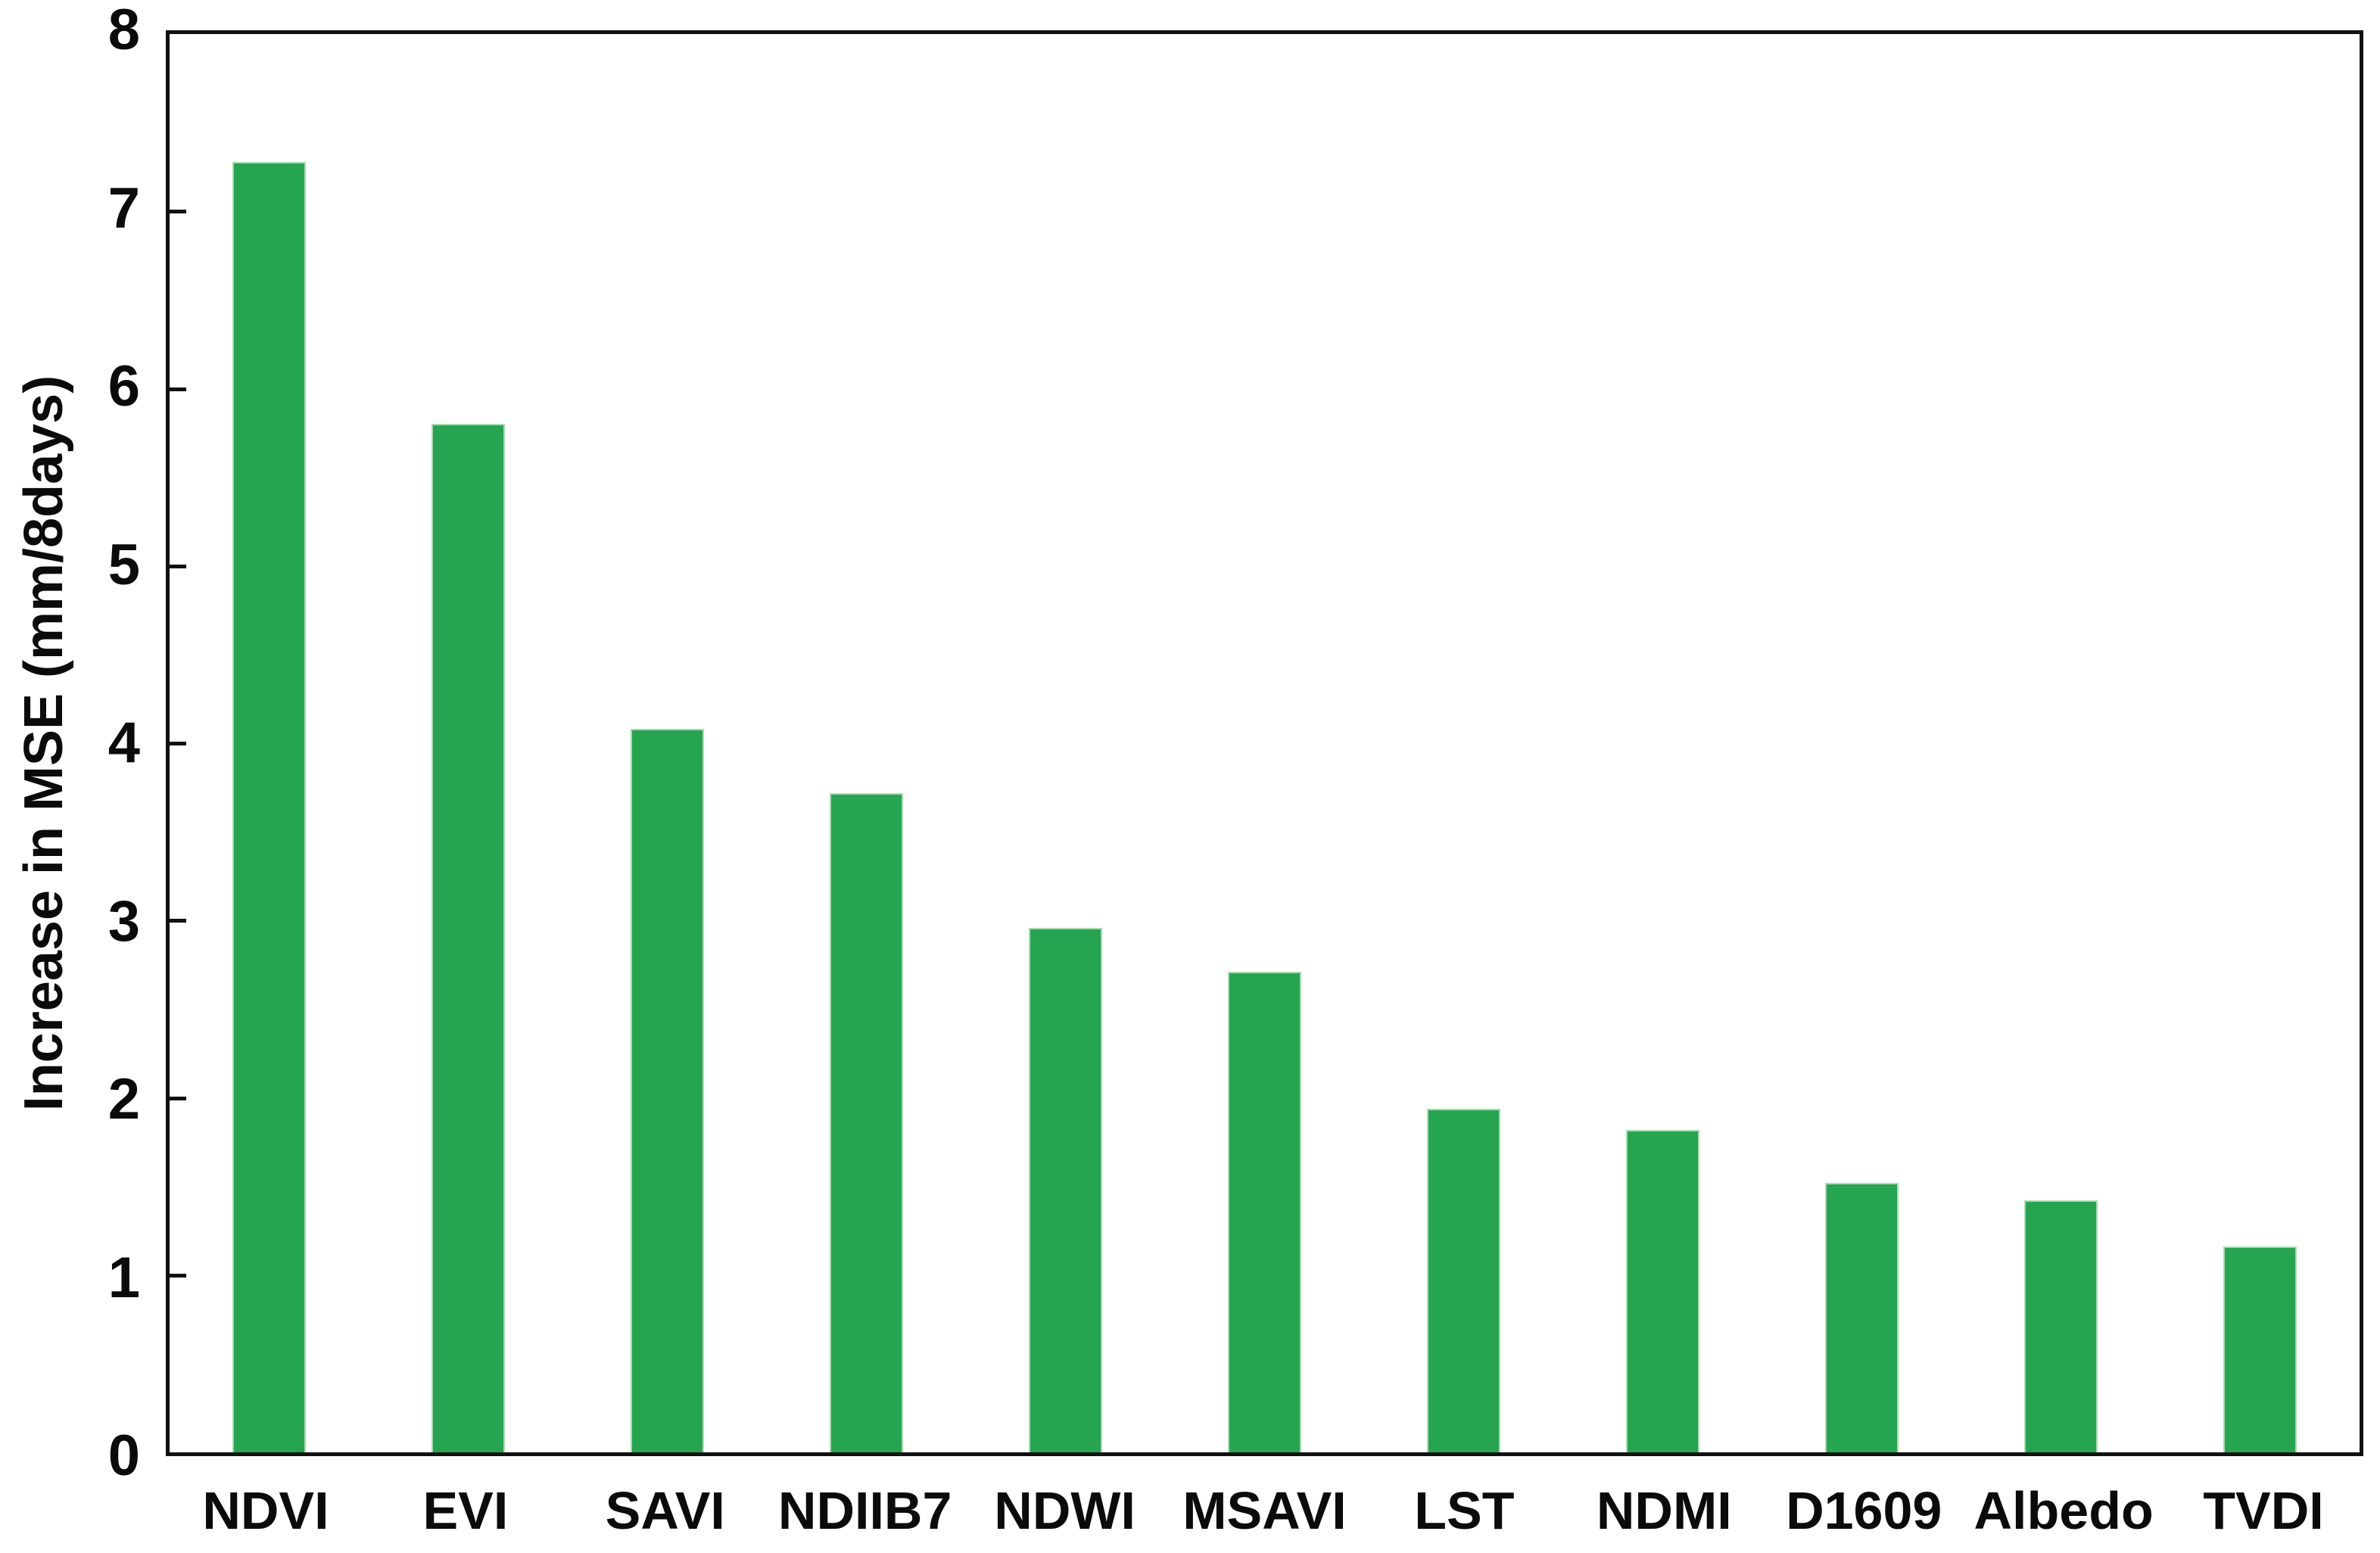 The width and height of the screenshot is (2380, 1553). What do you see at coordinates (1463, 1280) in the screenshot?
I see `bar-lst` at bounding box center [1463, 1280].